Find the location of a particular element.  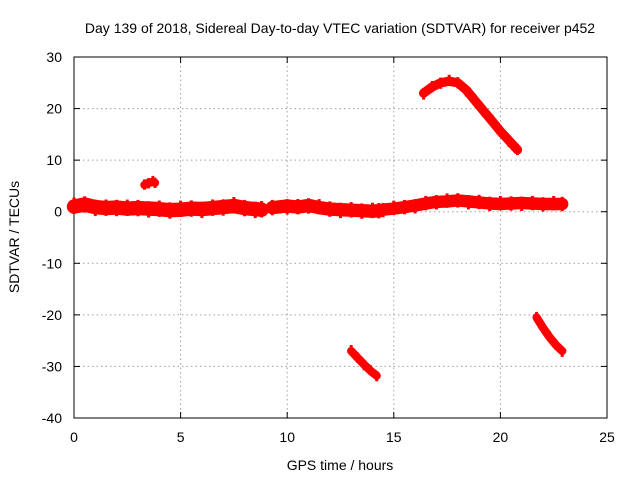

x-tick-label: 5 is located at coordinates (181, 437).